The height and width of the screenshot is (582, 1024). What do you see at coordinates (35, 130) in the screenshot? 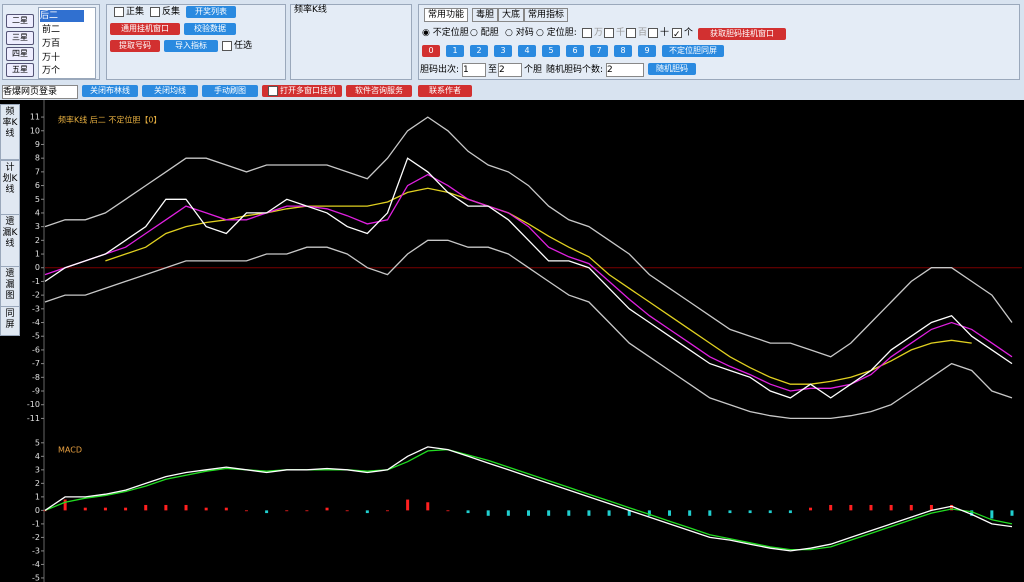
I see `y-tick-label: 10` at bounding box center [35, 130].